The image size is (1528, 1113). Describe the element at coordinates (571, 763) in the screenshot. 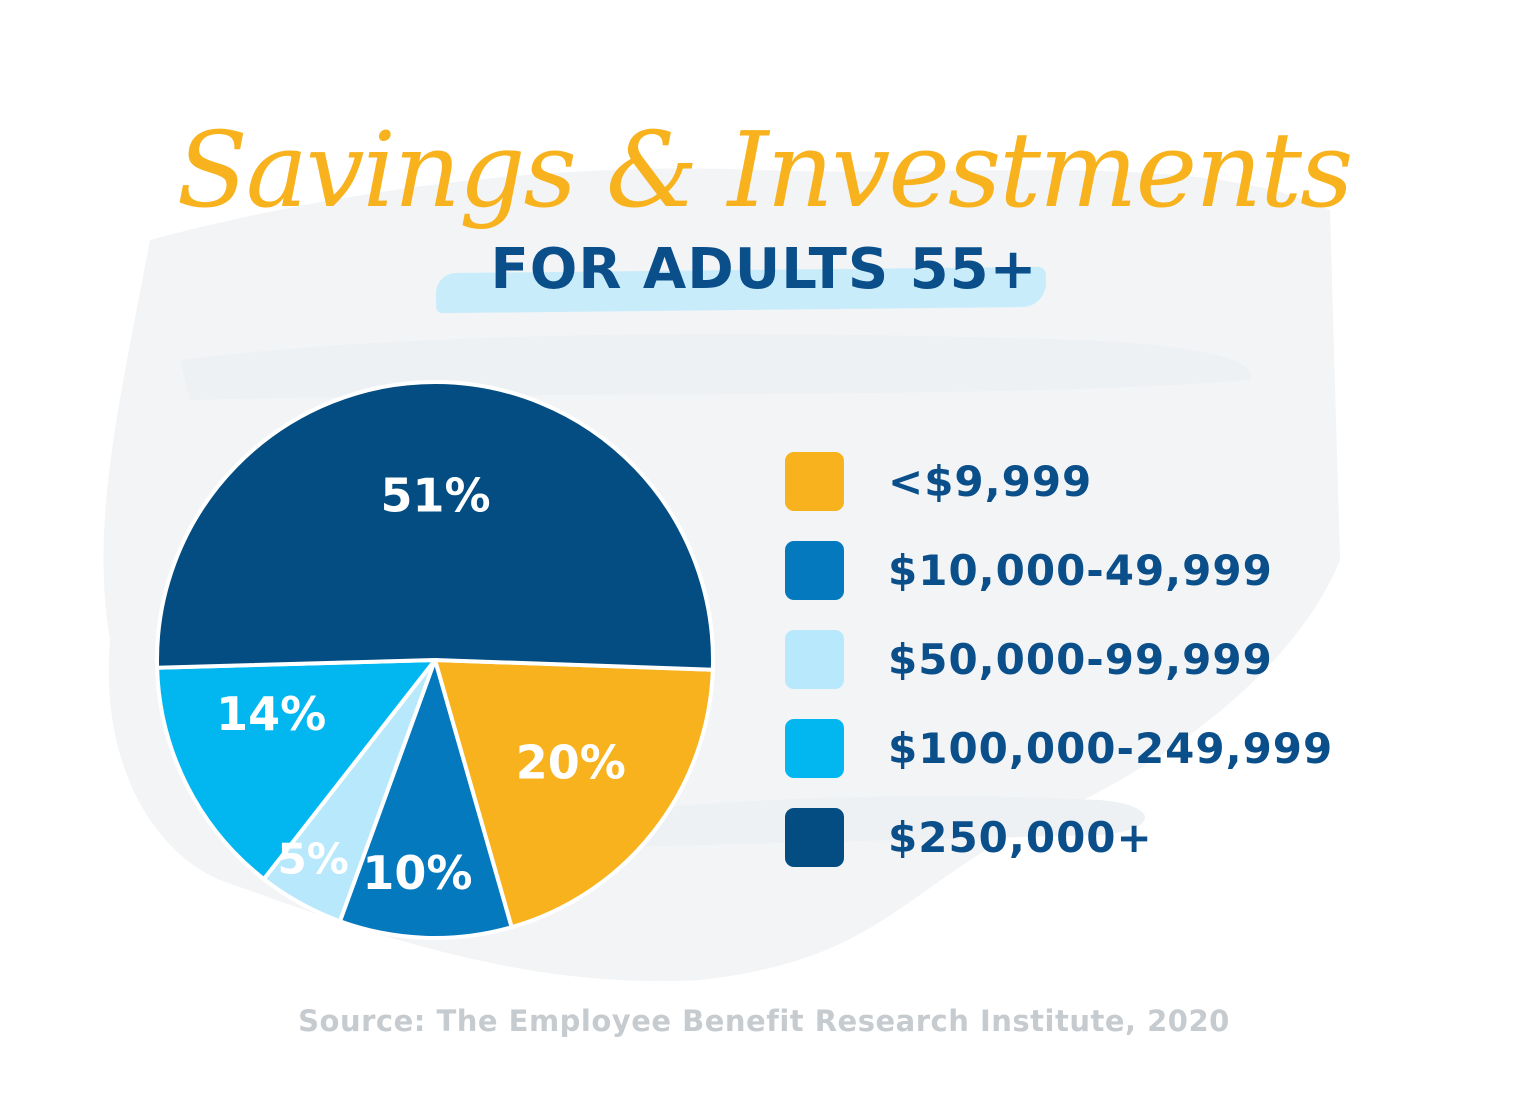

I see `pie-slice-label: 20%` at that location.